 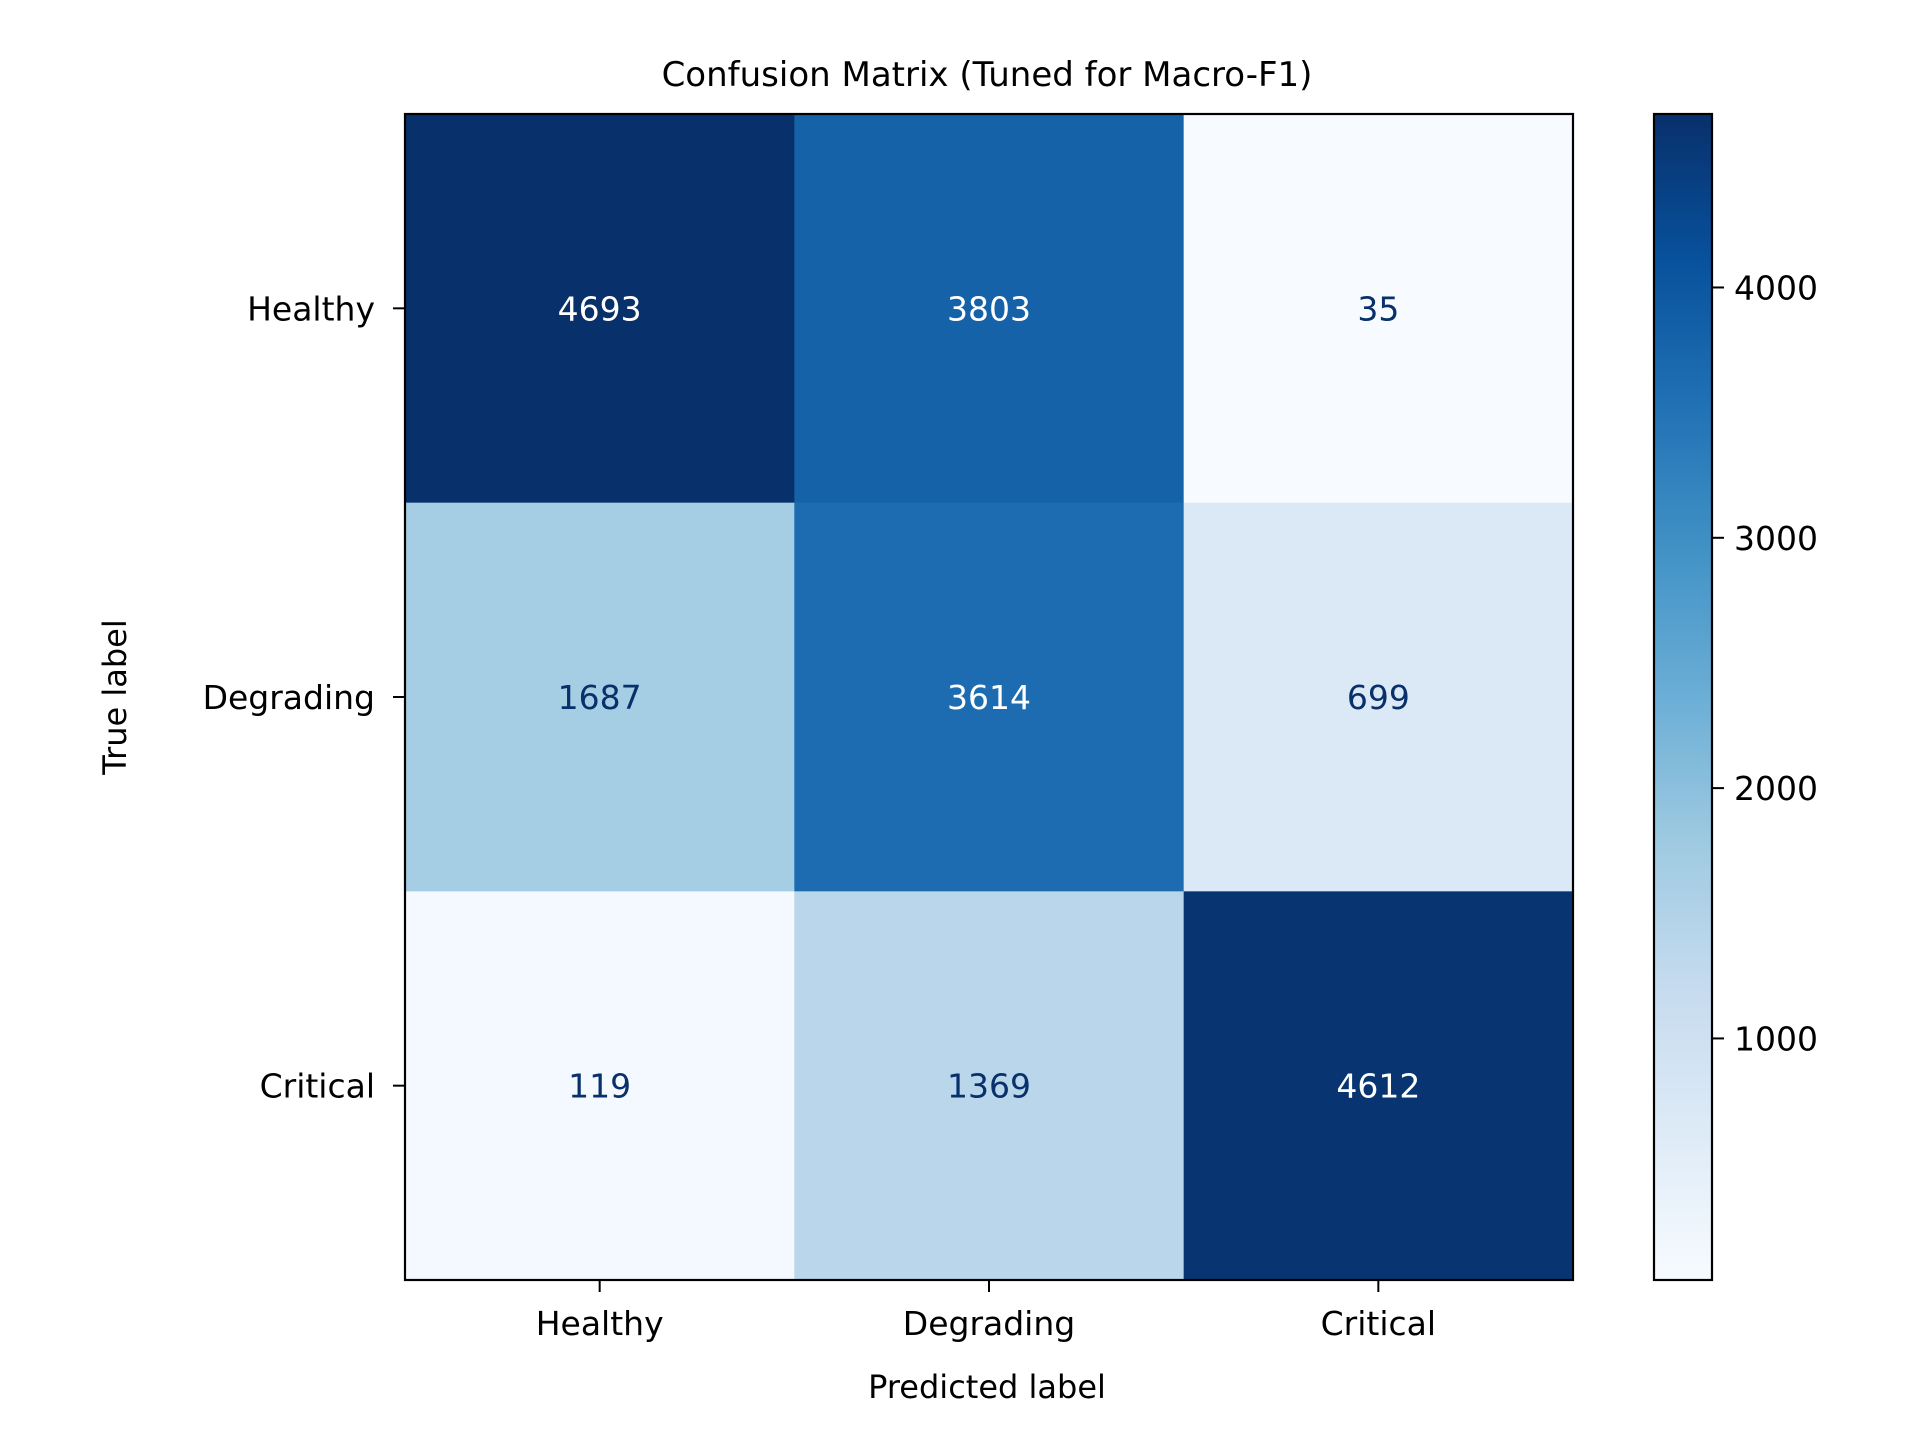 I want to click on x-axis-label: Predicted label, so click(x=987, y=1387).